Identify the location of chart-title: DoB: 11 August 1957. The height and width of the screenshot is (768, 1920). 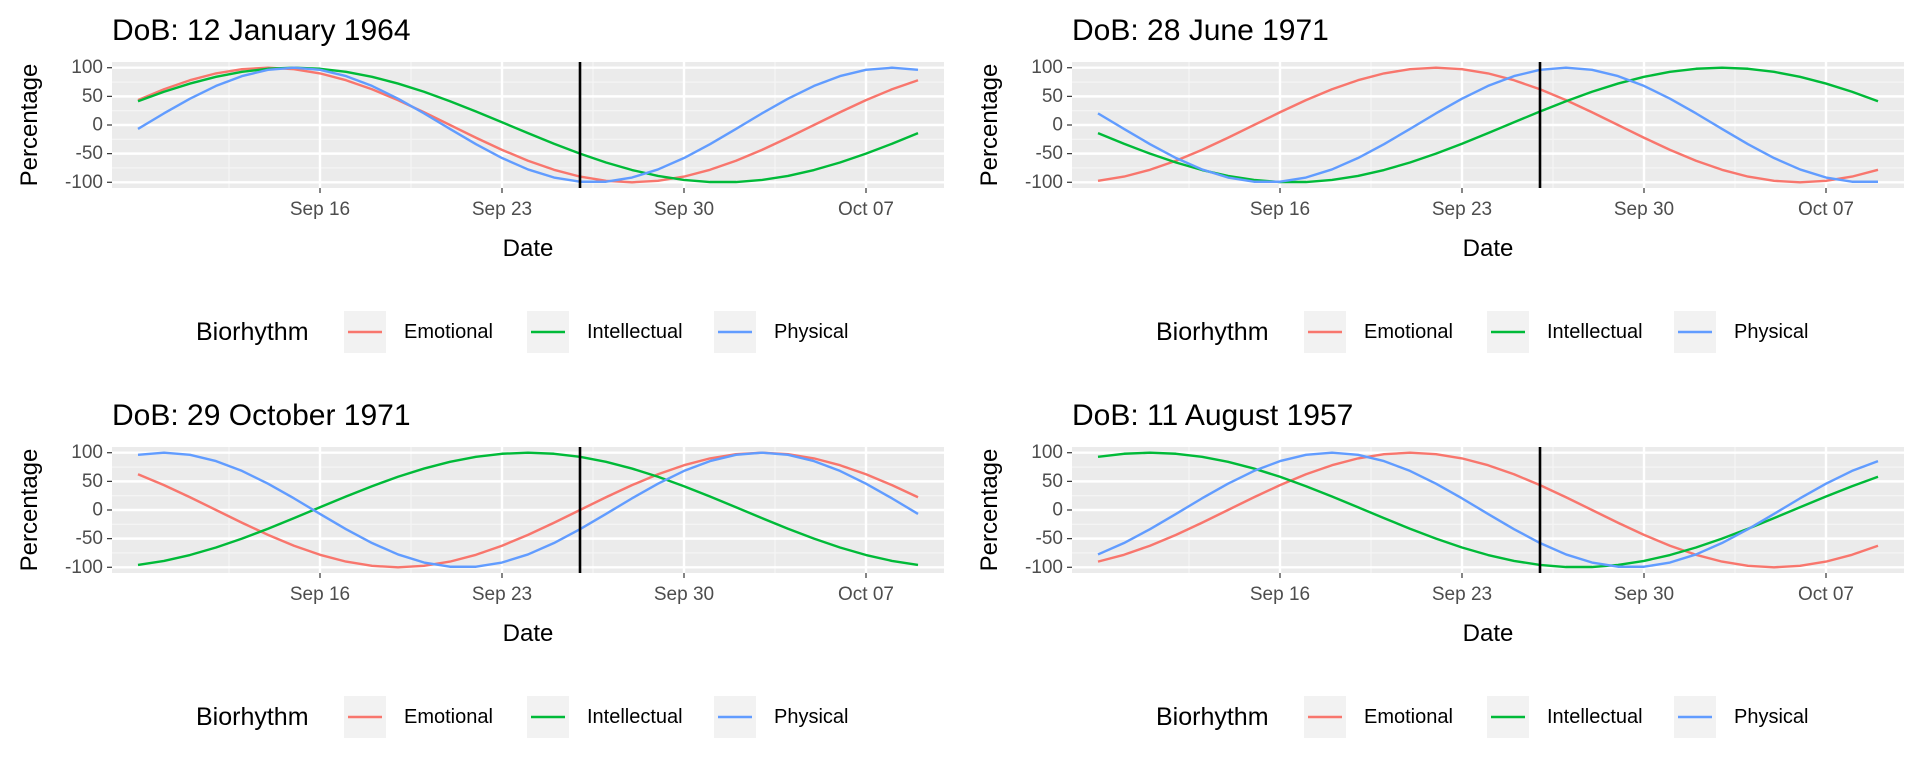
(1212, 415).